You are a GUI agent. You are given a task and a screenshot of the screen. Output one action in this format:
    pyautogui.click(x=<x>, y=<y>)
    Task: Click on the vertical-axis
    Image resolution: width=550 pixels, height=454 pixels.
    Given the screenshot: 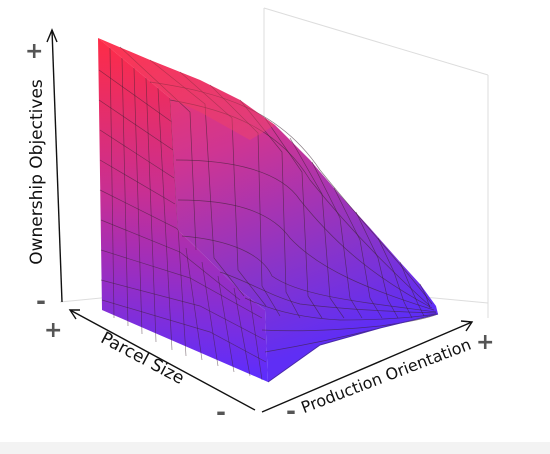 What is the action you would take?
    pyautogui.click(x=54, y=165)
    